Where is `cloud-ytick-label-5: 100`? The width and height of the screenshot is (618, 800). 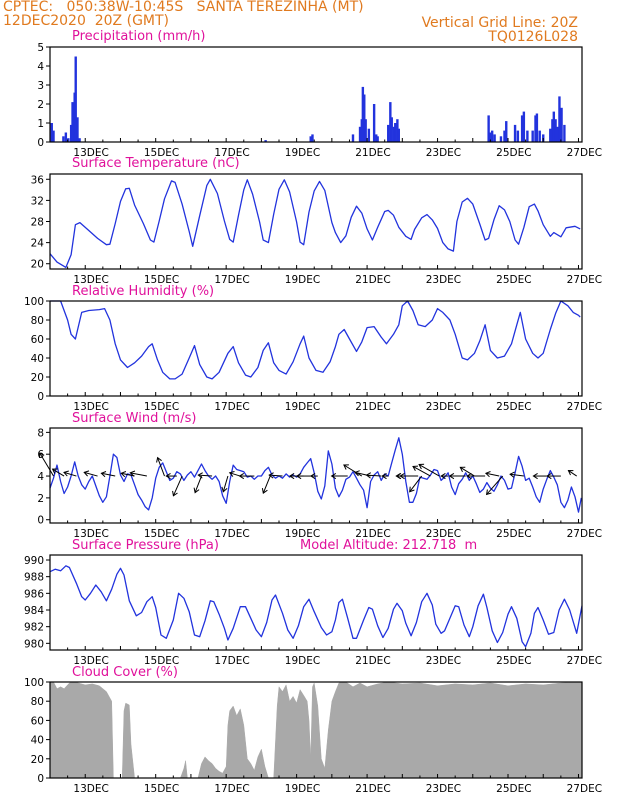
cloud-ytick-label-5: 100 is located at coordinates (34, 683).